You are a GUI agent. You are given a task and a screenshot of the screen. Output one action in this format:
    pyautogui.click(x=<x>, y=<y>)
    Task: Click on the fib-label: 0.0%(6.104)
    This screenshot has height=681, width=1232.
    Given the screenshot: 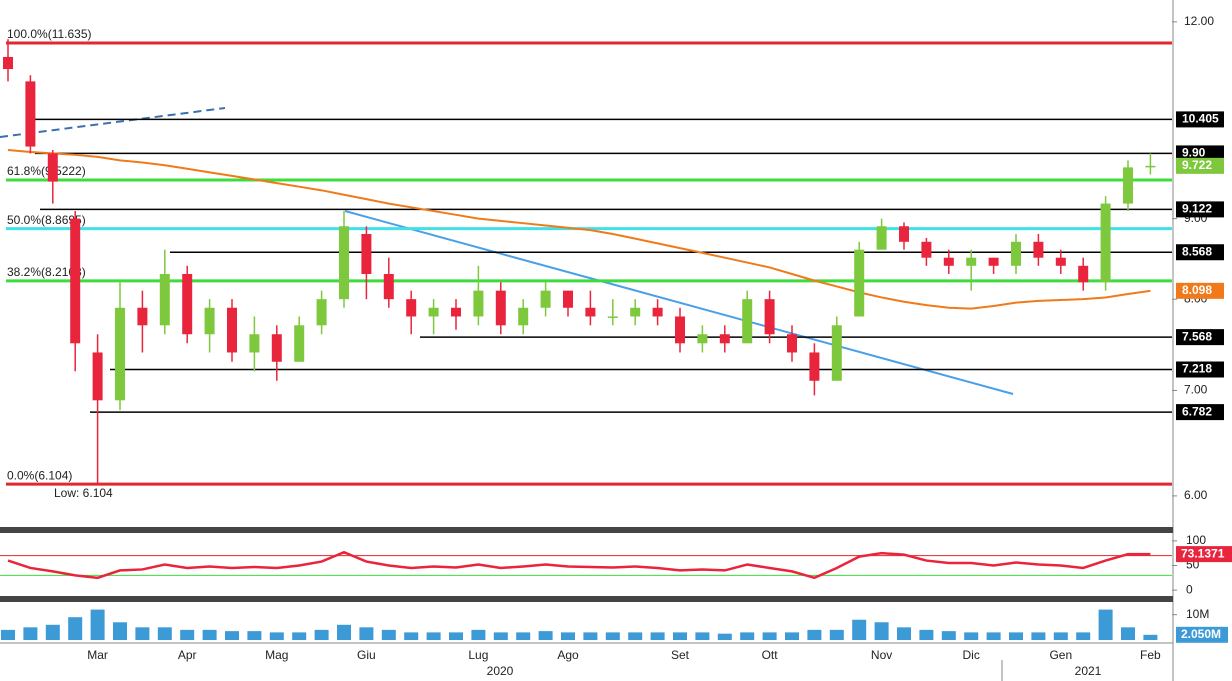 What is the action you would take?
    pyautogui.click(x=39, y=475)
    